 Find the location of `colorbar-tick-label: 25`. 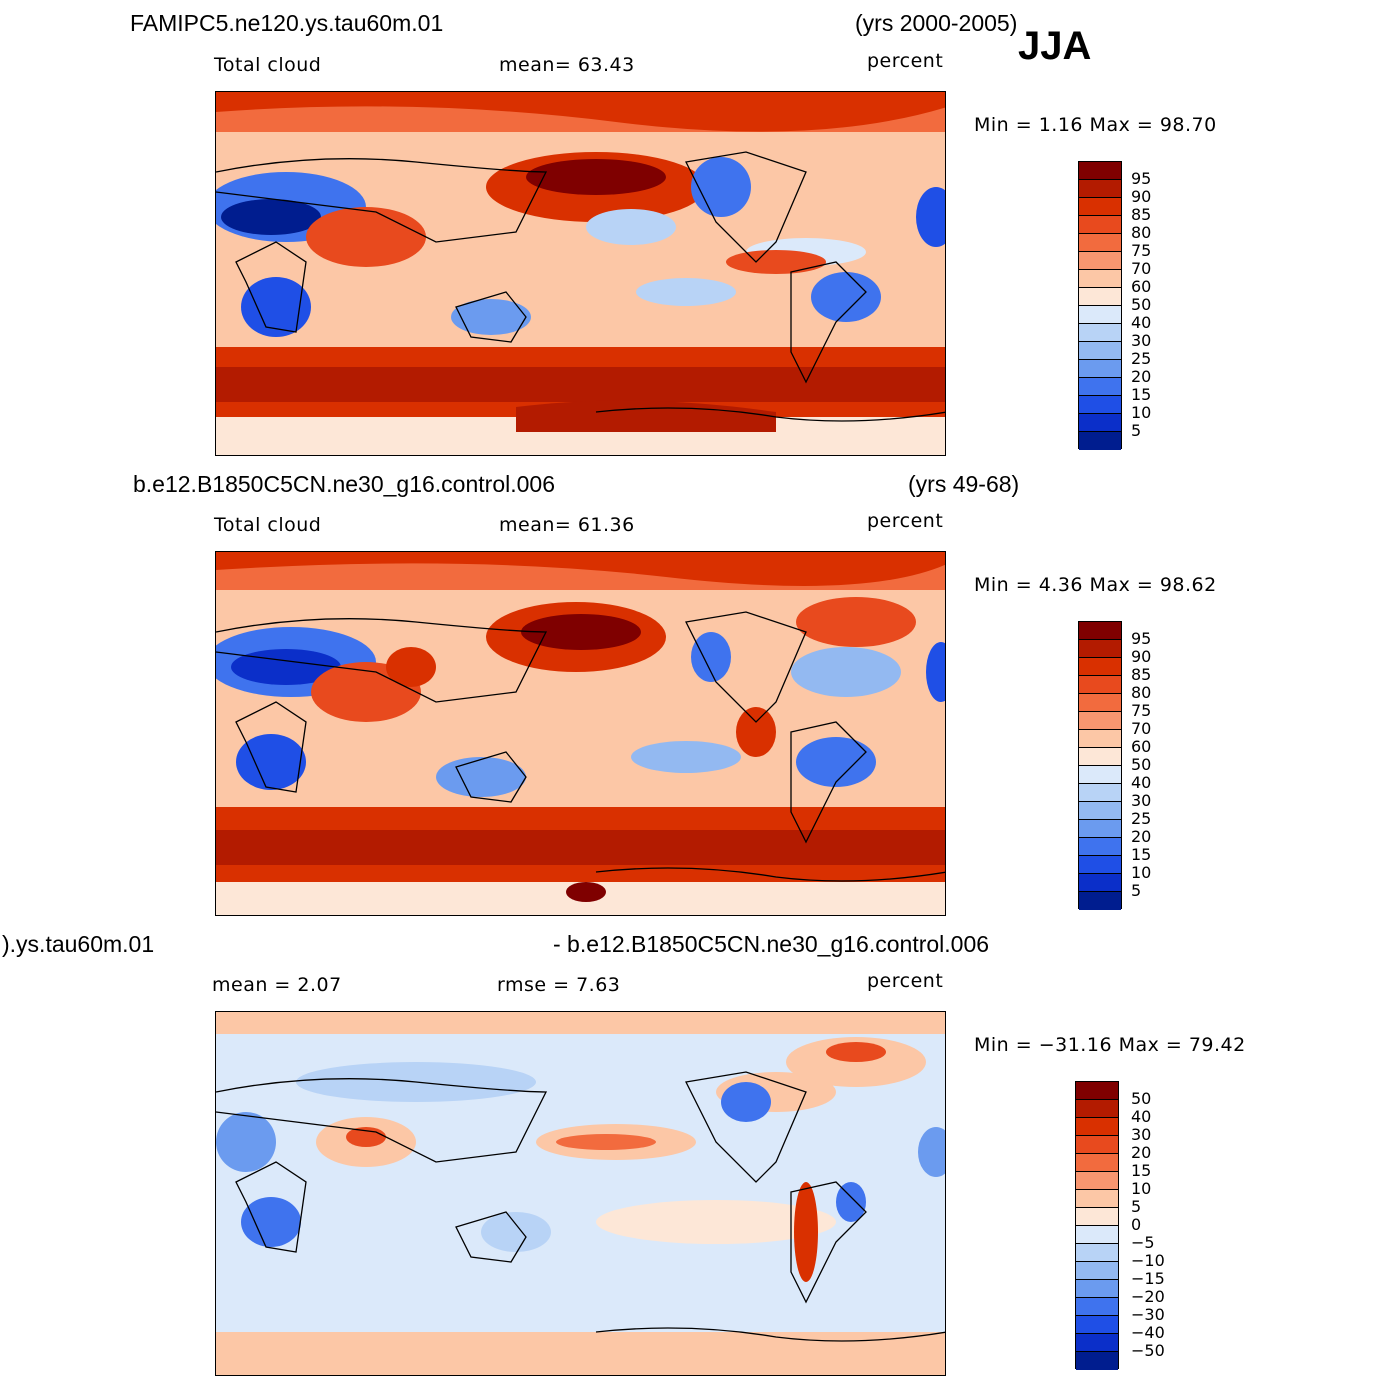

colorbar-tick-label: 25 is located at coordinates (1141, 358).